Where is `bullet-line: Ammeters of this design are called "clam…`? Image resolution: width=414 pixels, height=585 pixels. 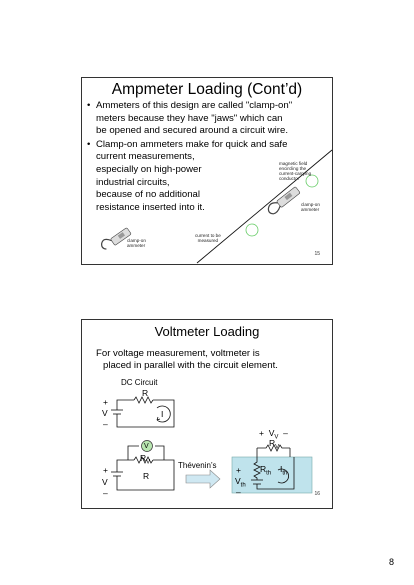 bullet-line: Ammeters of this design are called "clam… is located at coordinates (194, 105).